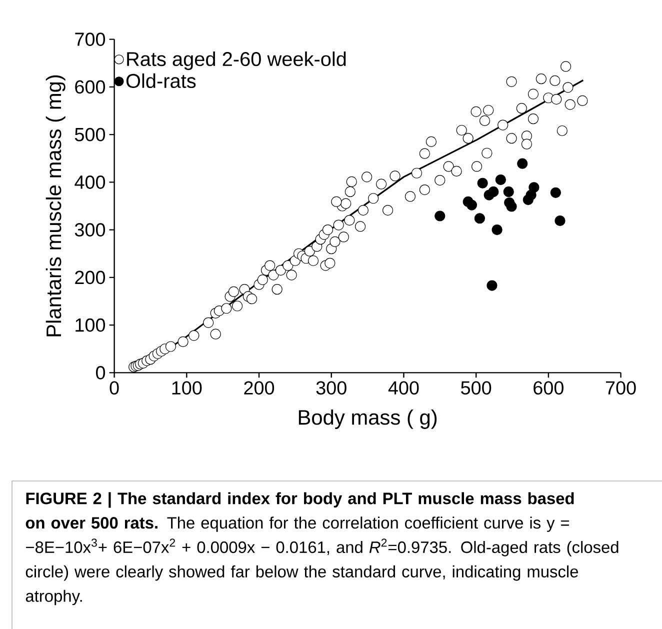 The height and width of the screenshot is (629, 662). I want to click on y-tick-label: 100, so click(91, 325).